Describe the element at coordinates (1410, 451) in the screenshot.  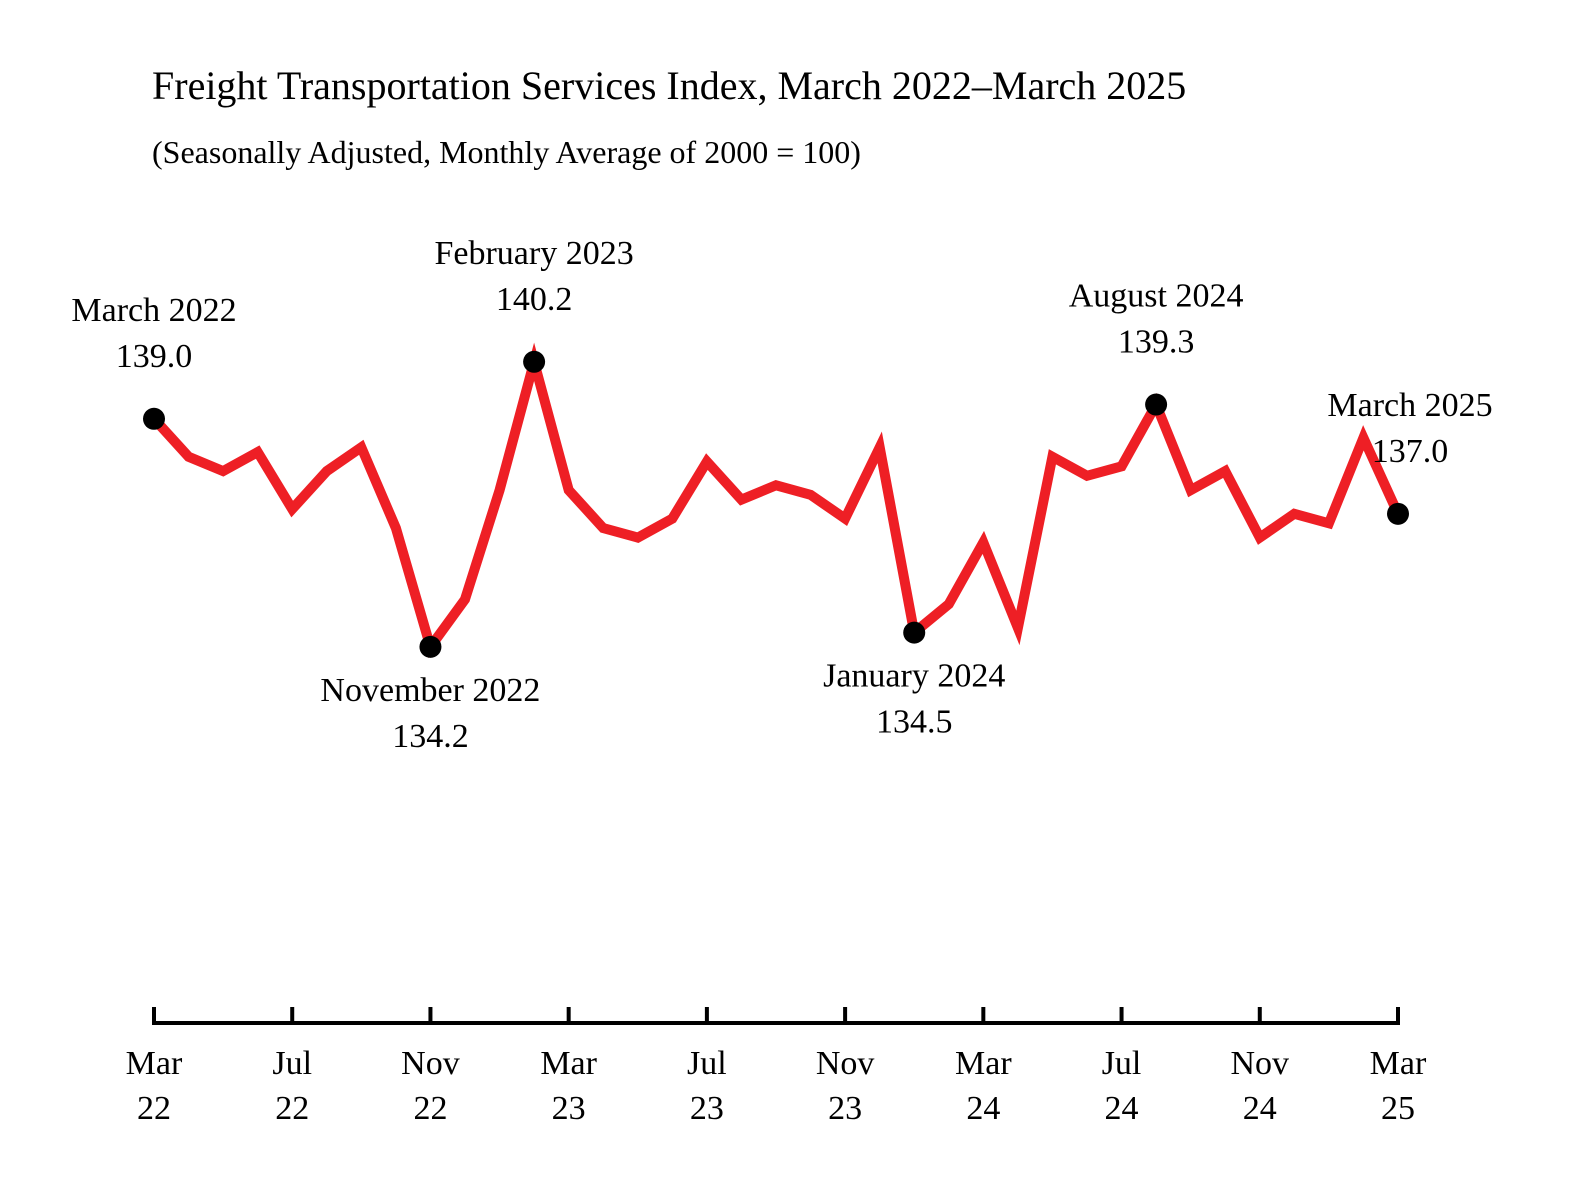
I see `annotation-value: 137.0` at that location.